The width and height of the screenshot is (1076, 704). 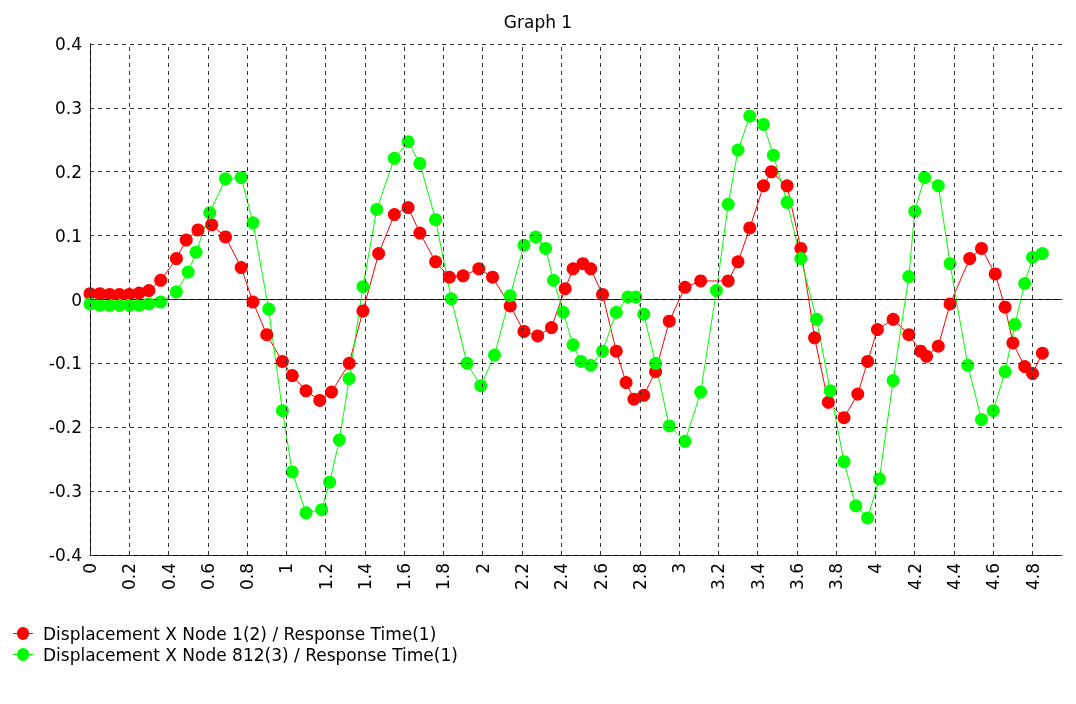 I want to click on x-tick-label: 4.2, so click(x=914, y=577).